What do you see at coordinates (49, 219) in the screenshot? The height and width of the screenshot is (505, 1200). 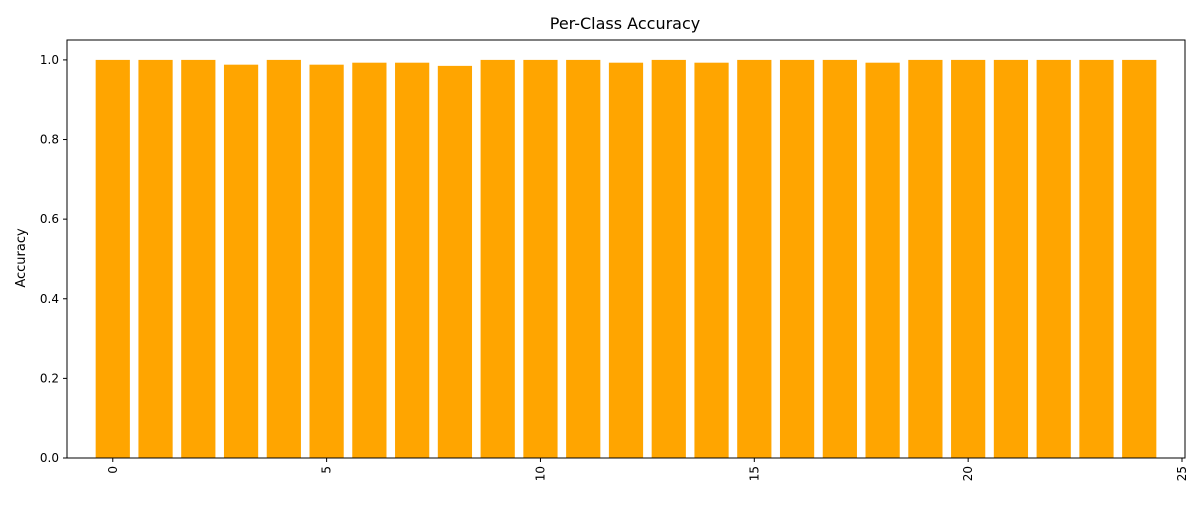 I see `y-tick-label: 0.6` at bounding box center [49, 219].